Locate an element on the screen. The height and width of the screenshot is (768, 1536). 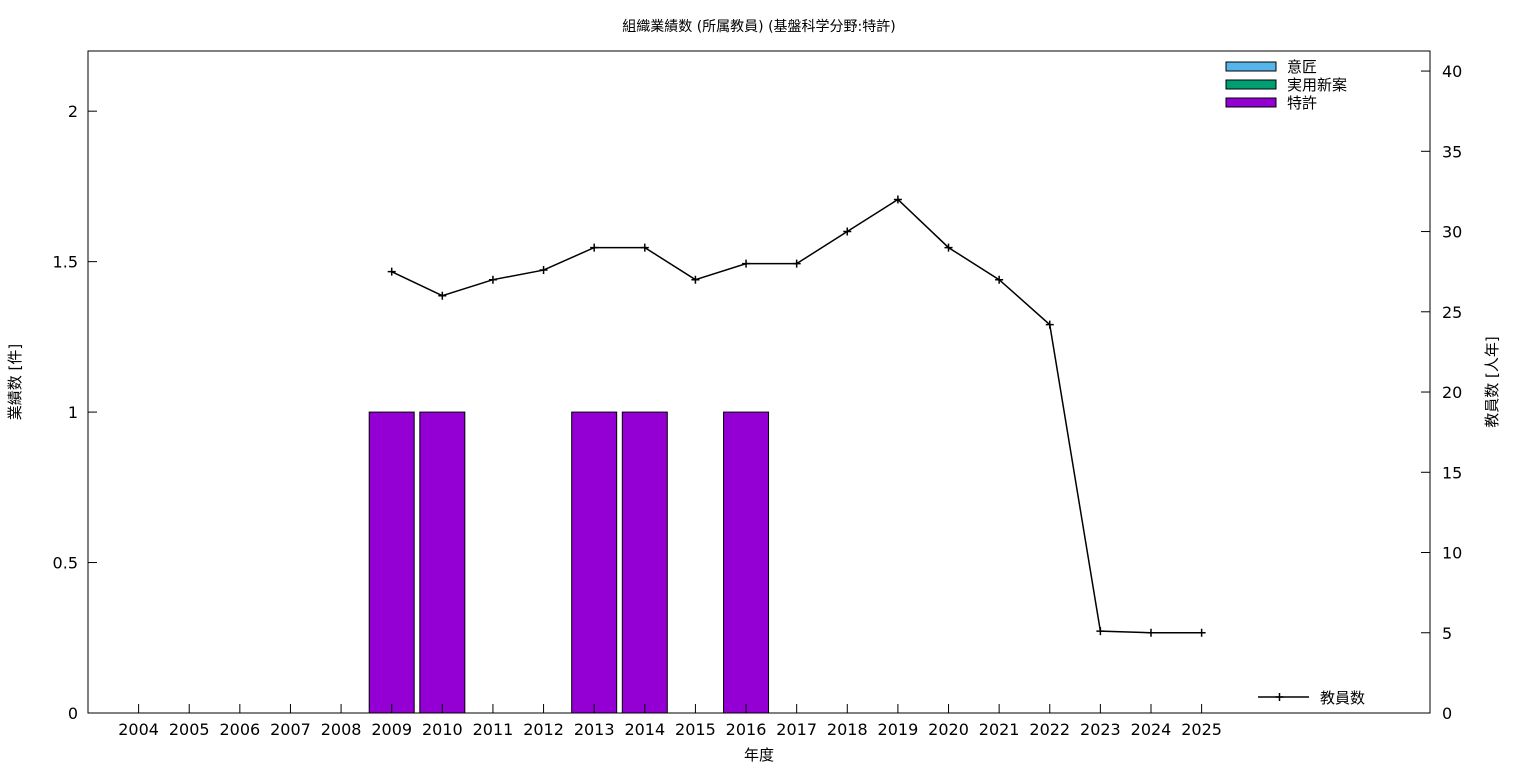
y2-tick-label: 0 is located at coordinates (1447, 713).